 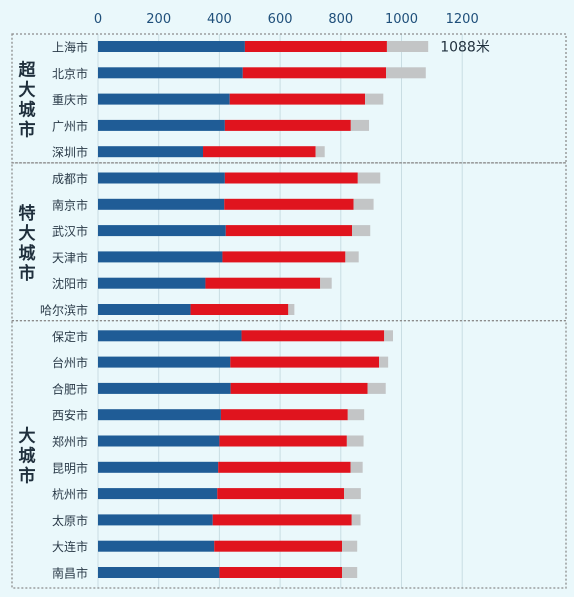 What do you see at coordinates (70, 520) in the screenshot?
I see `category-label: 太原市` at bounding box center [70, 520].